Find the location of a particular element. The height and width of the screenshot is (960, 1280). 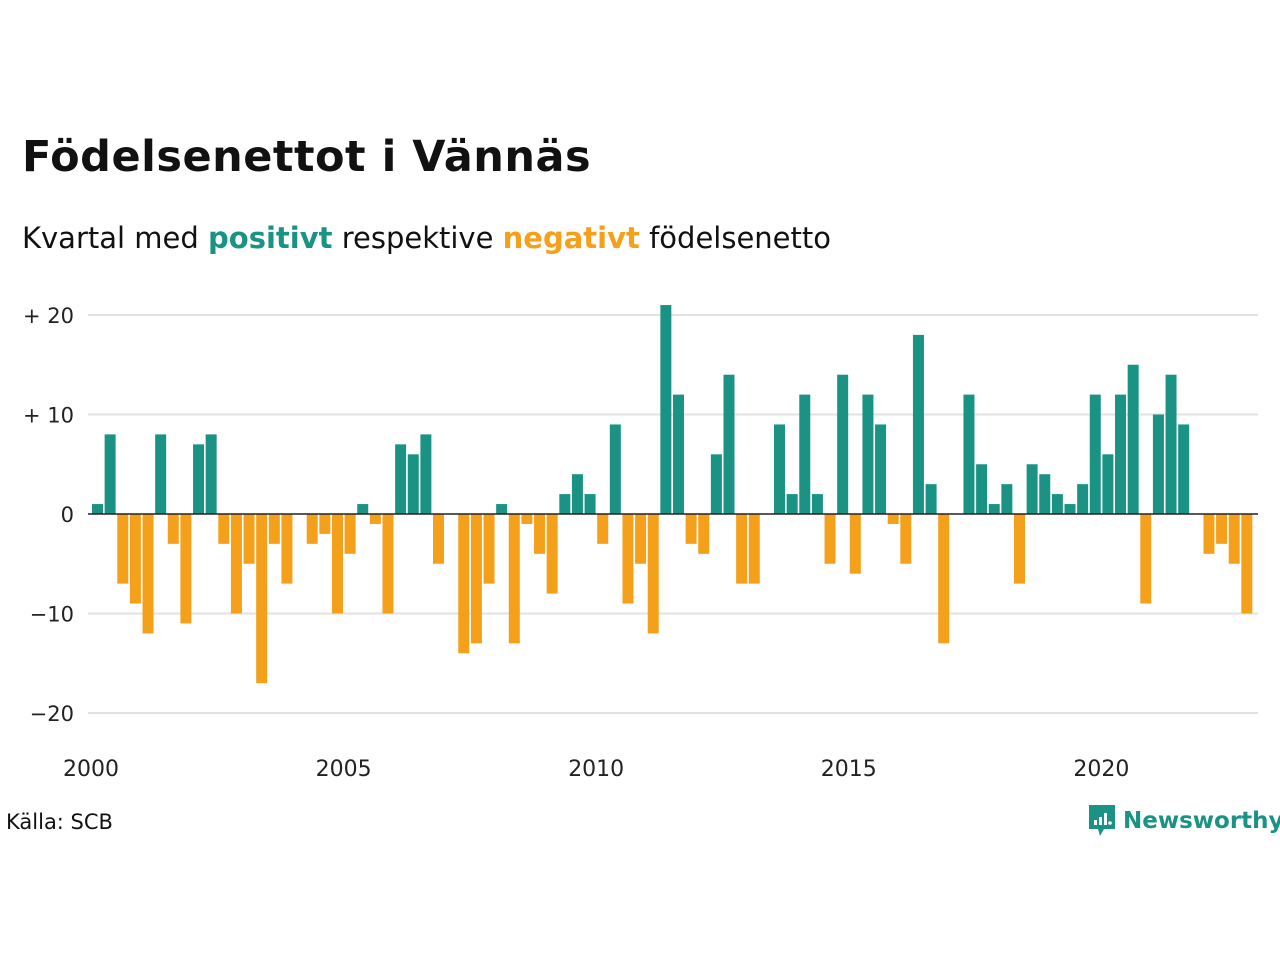

y-tick-label: −10 is located at coordinates (52, 615).